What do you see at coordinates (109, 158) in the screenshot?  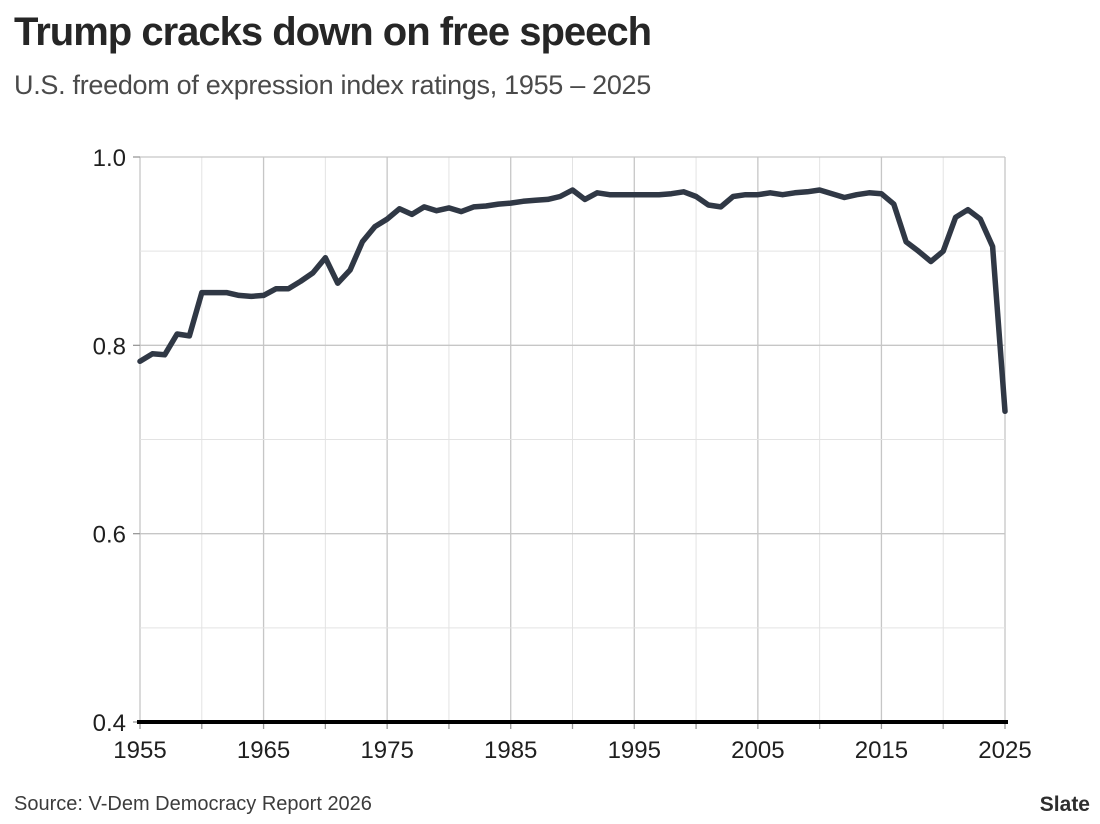 I see `y-tick-label: 1.0` at bounding box center [109, 158].